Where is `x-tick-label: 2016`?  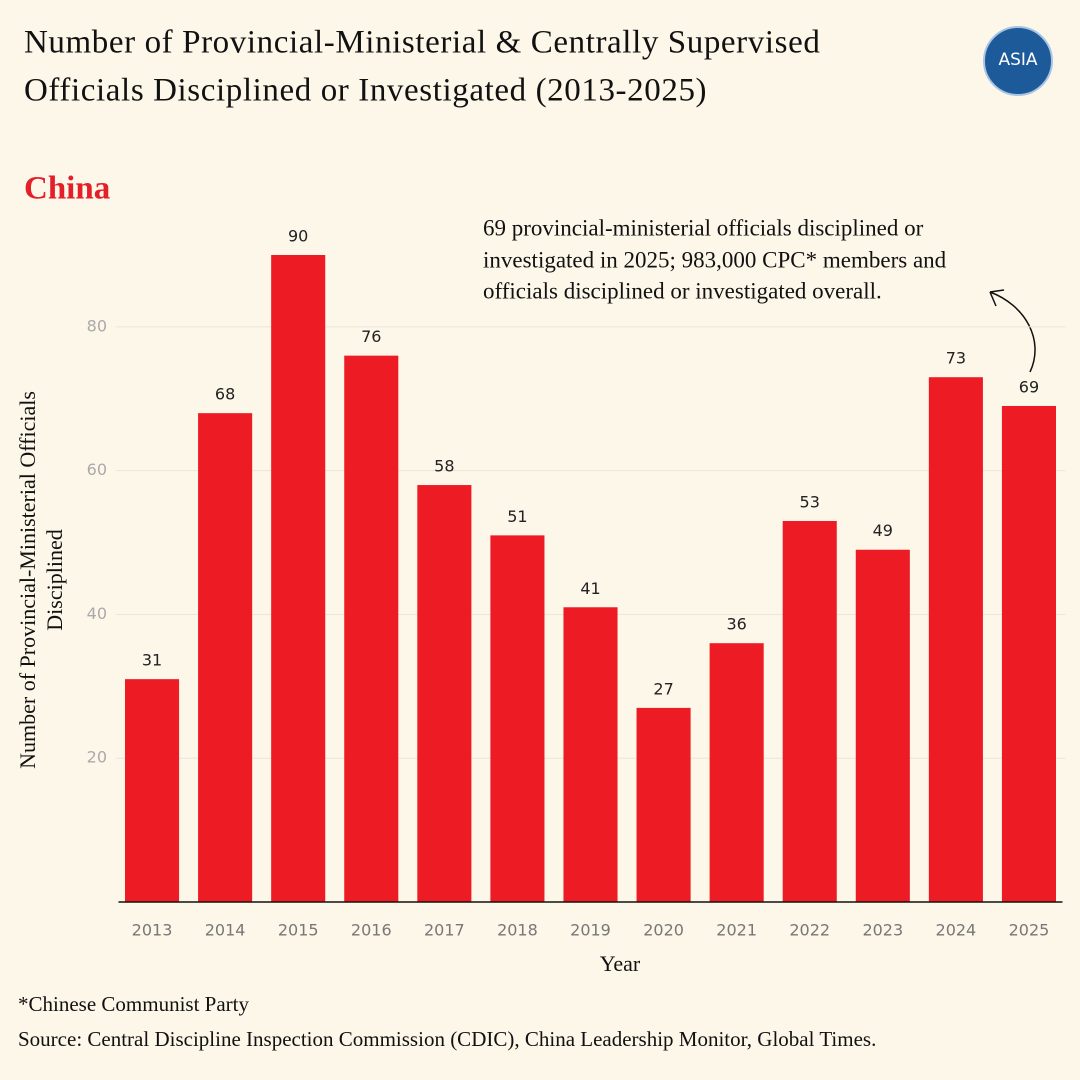
x-tick-label: 2016 is located at coordinates (371, 930).